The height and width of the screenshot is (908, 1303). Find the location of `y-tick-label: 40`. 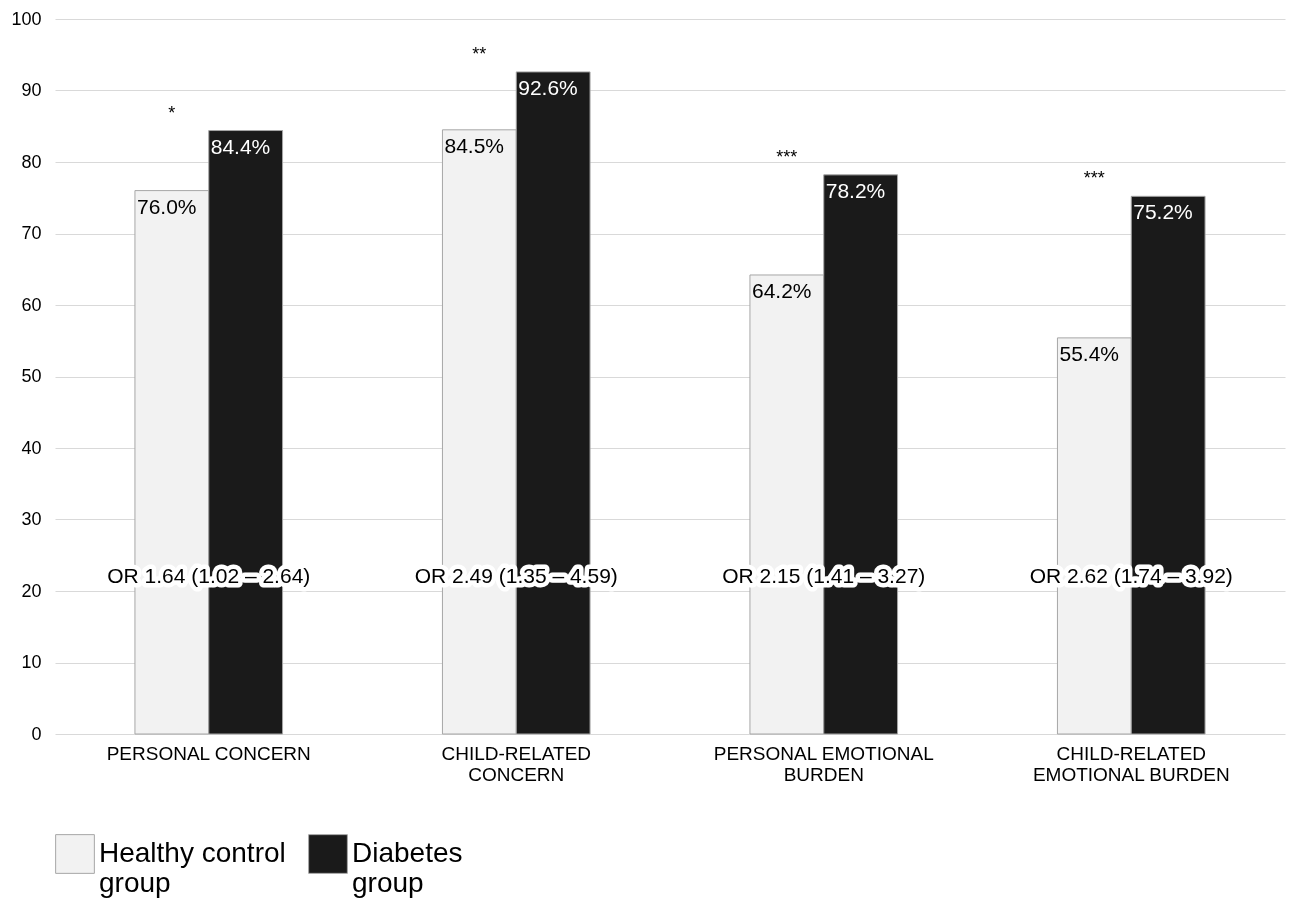

y-tick-label: 40 is located at coordinates (31, 447).